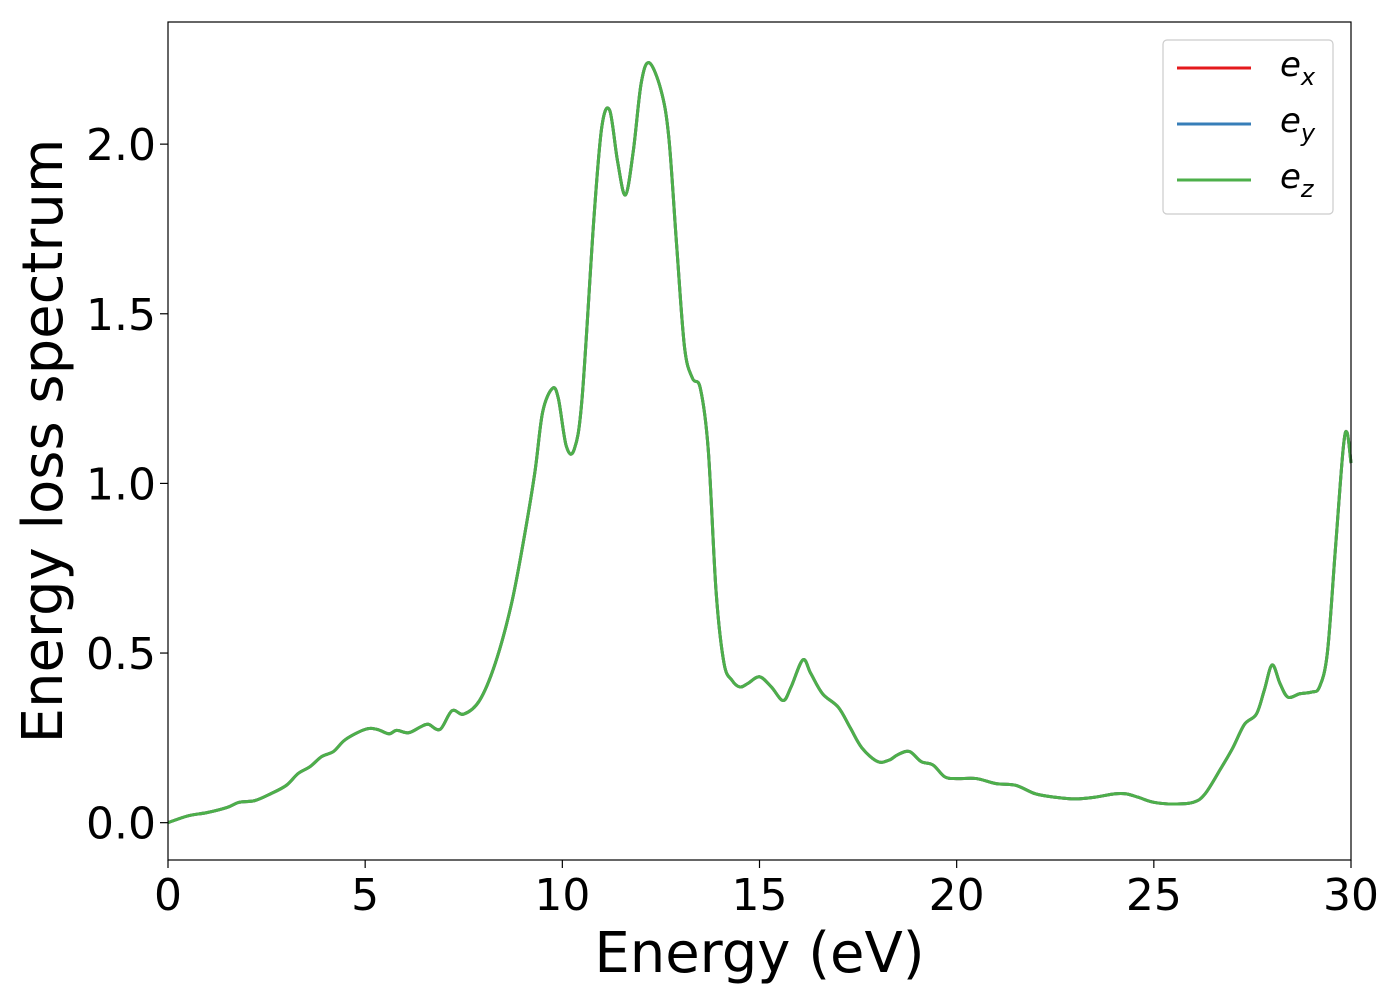 This screenshot has width=1400, height=1000. Describe the element at coordinates (43, 441) in the screenshot. I see `y-axis-title: Energy loss spectrum` at that location.